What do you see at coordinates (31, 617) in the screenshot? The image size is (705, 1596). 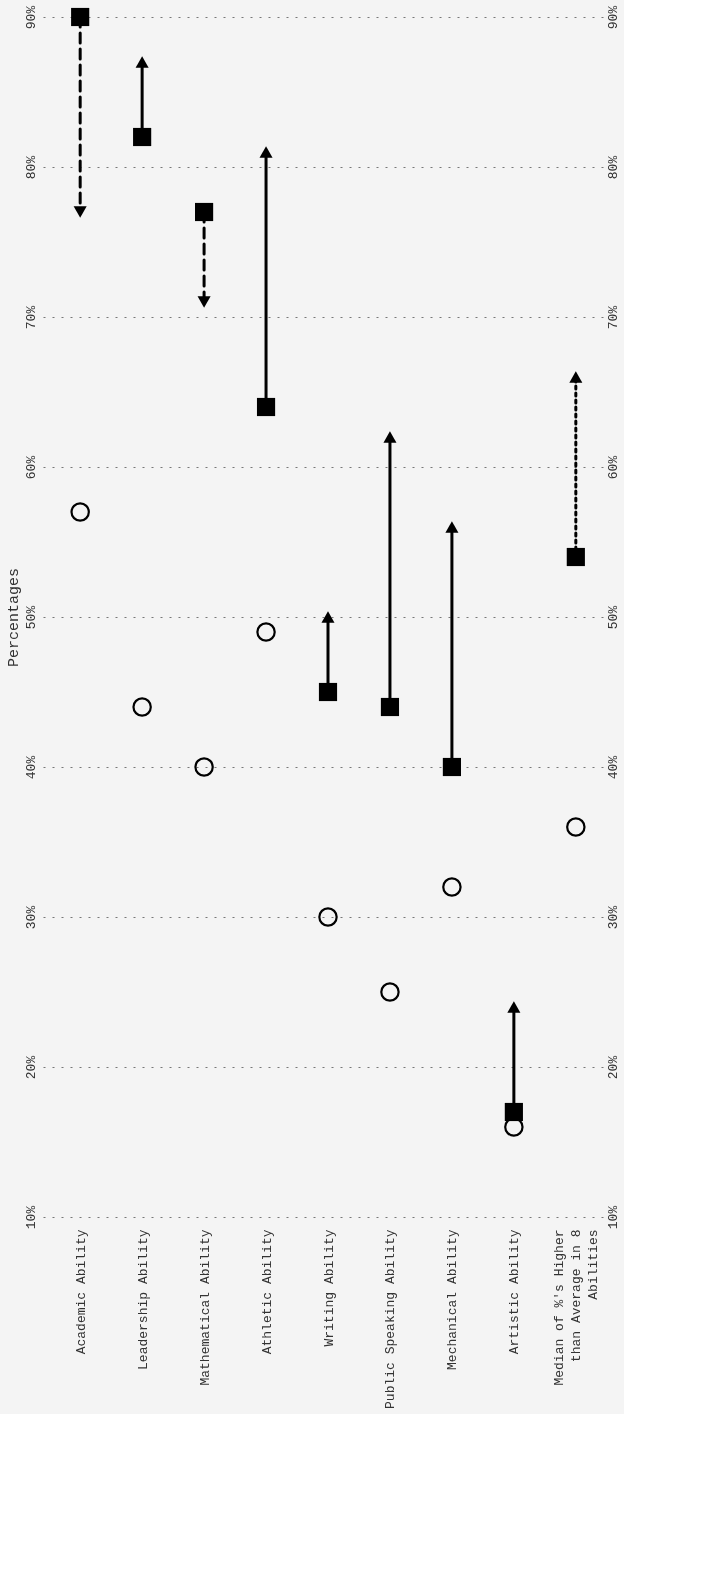 I see `text: 50%` at bounding box center [31, 617].